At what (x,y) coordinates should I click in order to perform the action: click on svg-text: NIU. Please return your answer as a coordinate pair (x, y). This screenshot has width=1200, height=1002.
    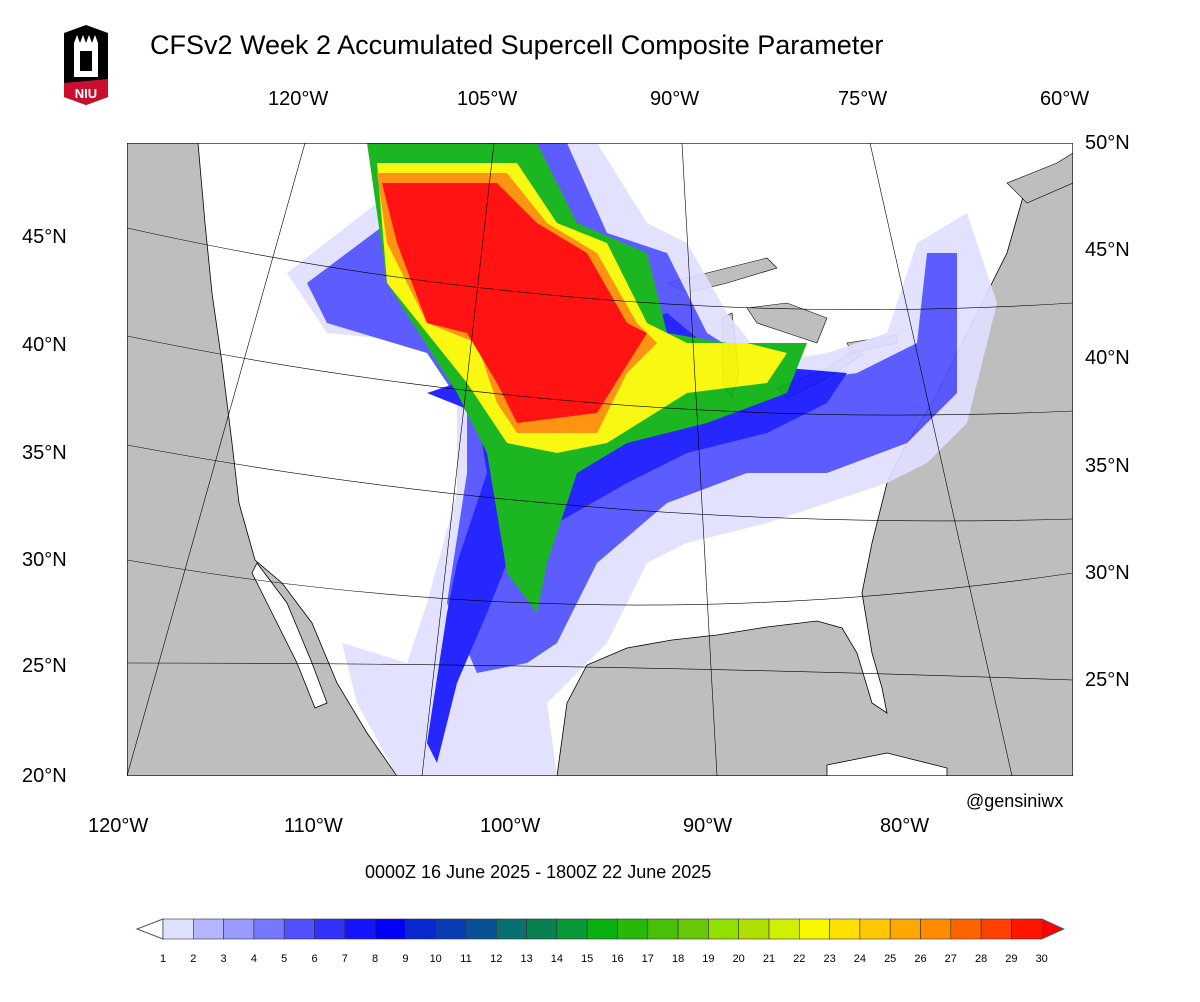
    Looking at the image, I should click on (86, 93).